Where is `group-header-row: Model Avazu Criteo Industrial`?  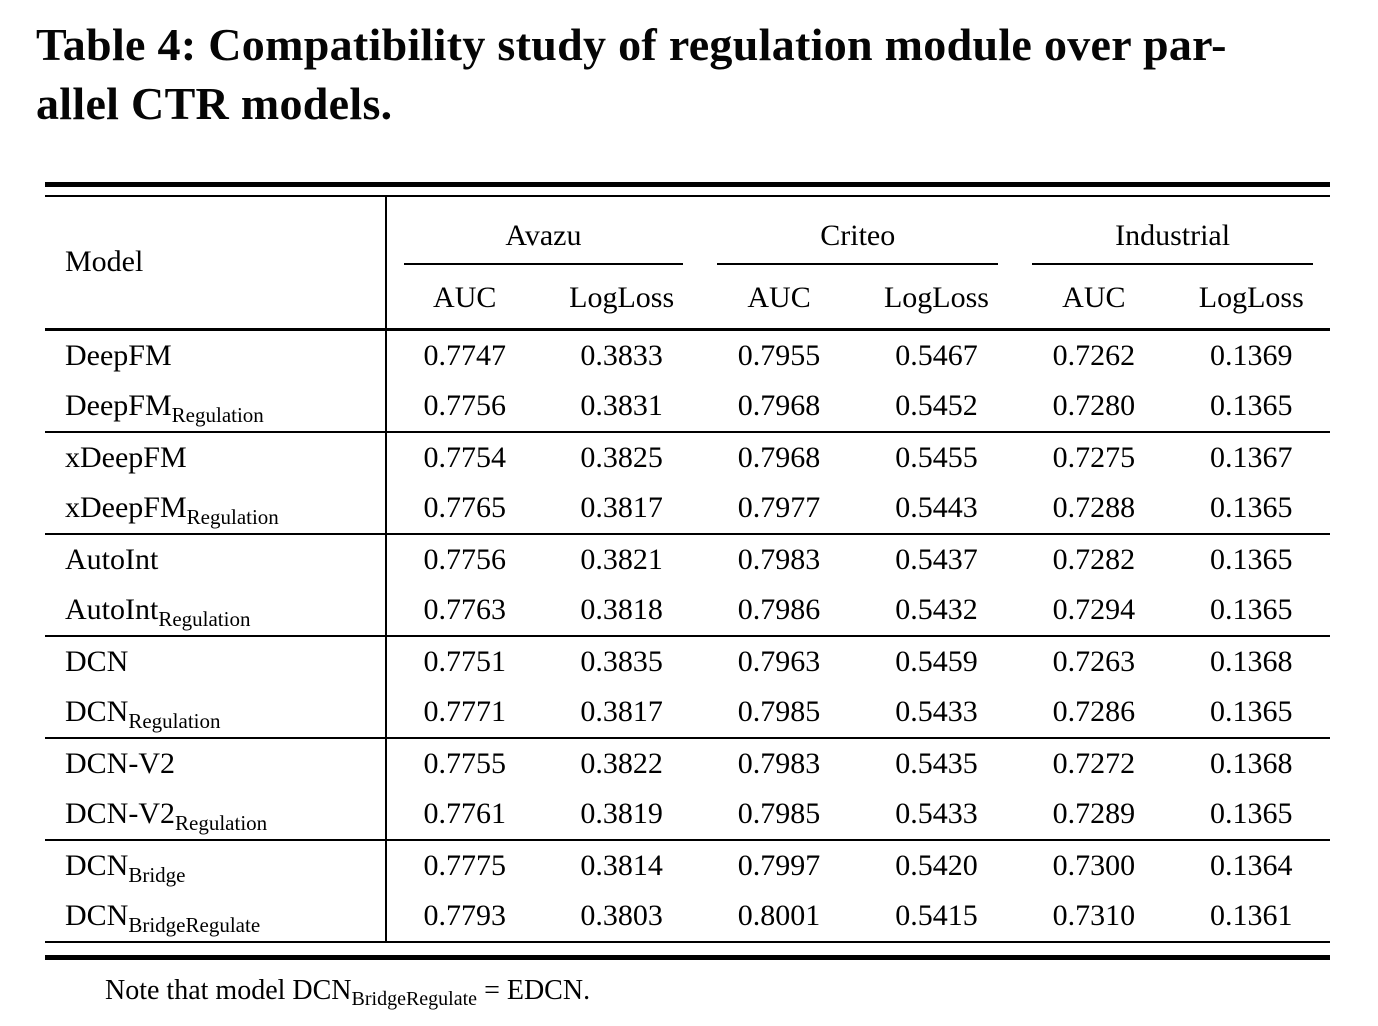 group-header-row: Model Avazu Criteo Industrial is located at coordinates (687, 263).